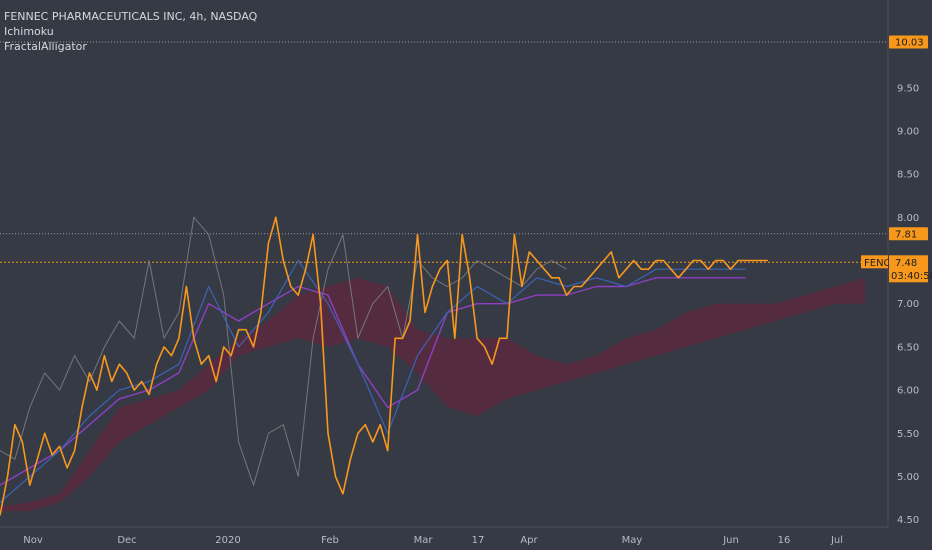 The image size is (932, 550). What do you see at coordinates (131, 16) in the screenshot?
I see `chart-title: FENNEC PHARMACEUTICALS INC, 4h, NASDAQ` at bounding box center [131, 16].